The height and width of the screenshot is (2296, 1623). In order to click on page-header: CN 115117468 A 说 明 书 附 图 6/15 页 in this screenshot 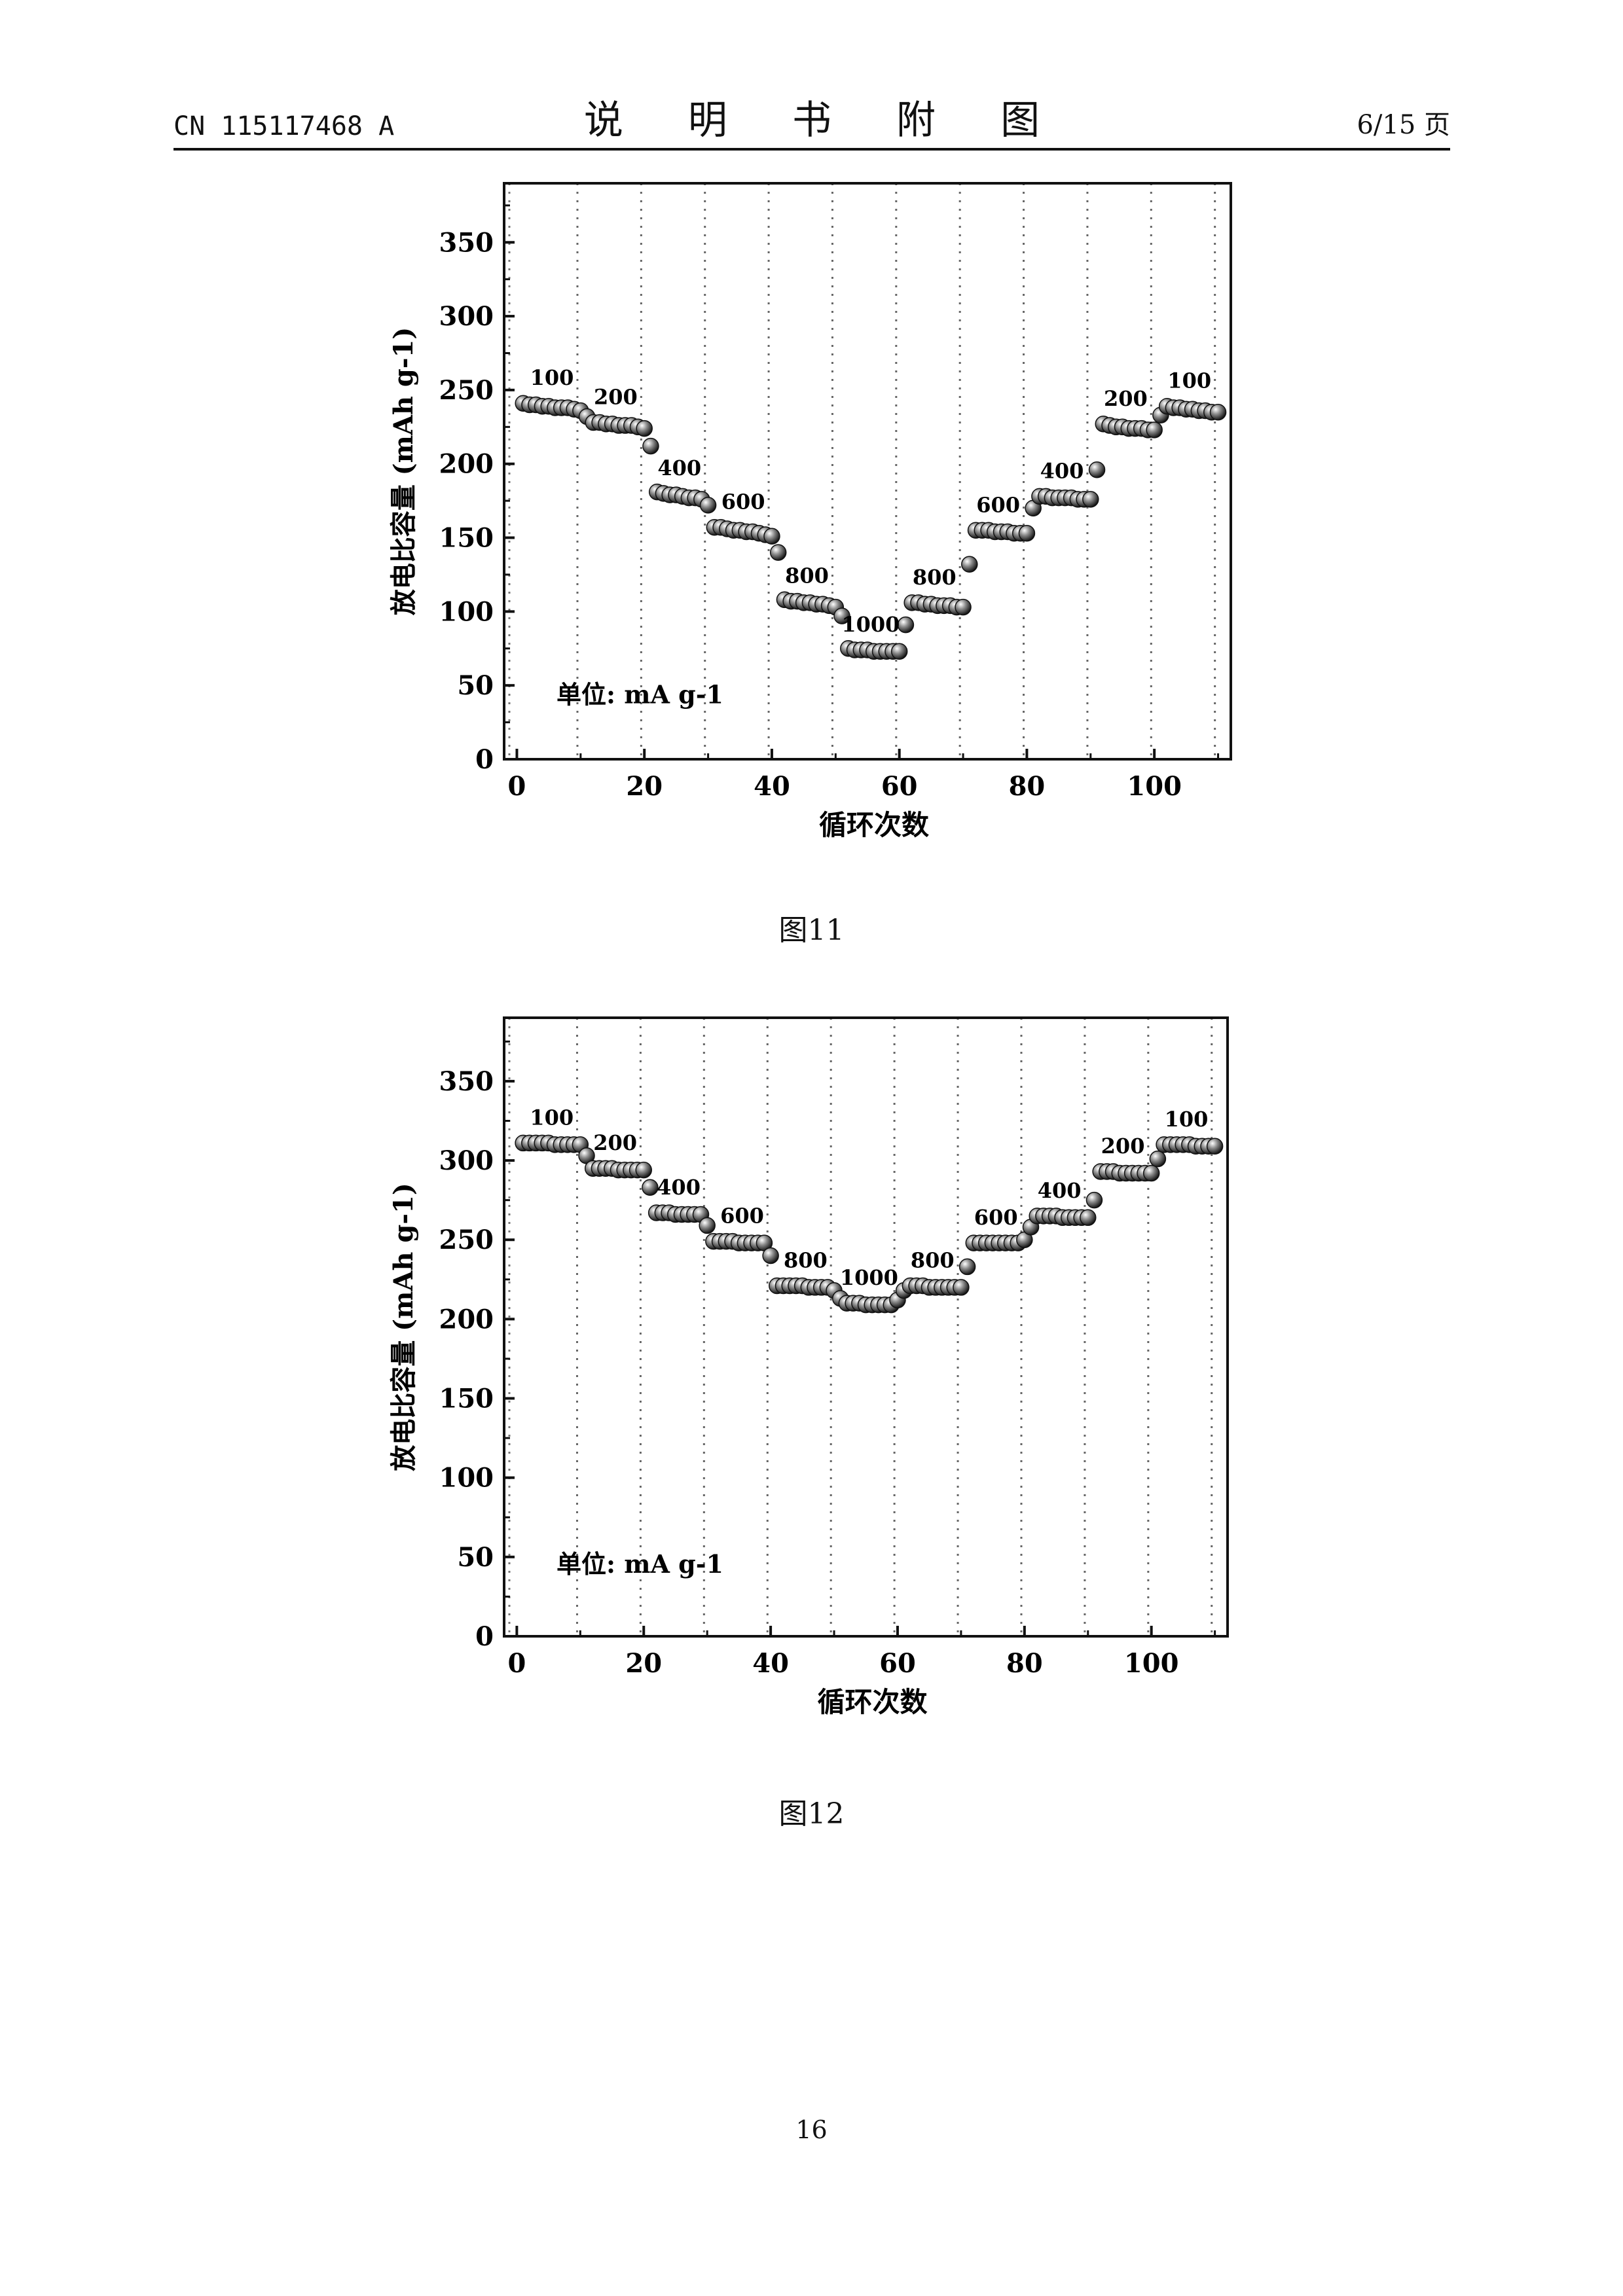, I will do `click(811, 121)`.